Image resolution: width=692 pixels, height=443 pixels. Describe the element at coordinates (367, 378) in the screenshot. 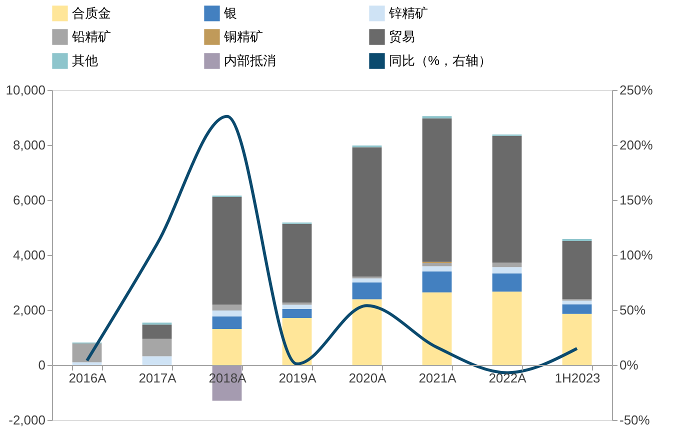

I see `x-tick-label: 2020A` at that location.